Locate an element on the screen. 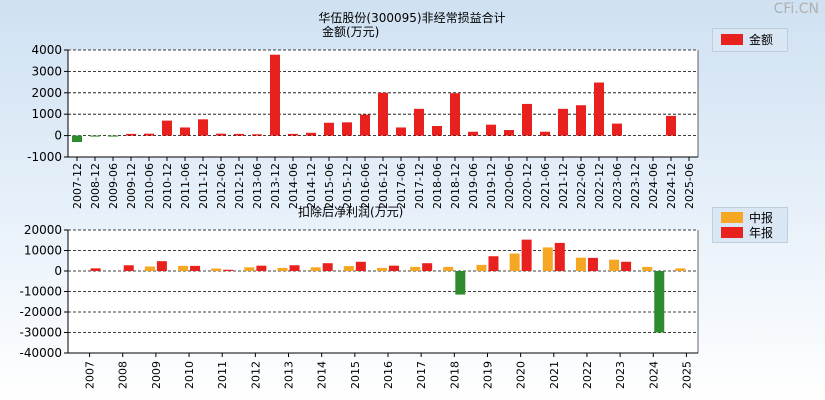 This screenshot has width=825, height=400. x-tick-label-1: 2010-12 is located at coordinates (167, 186).